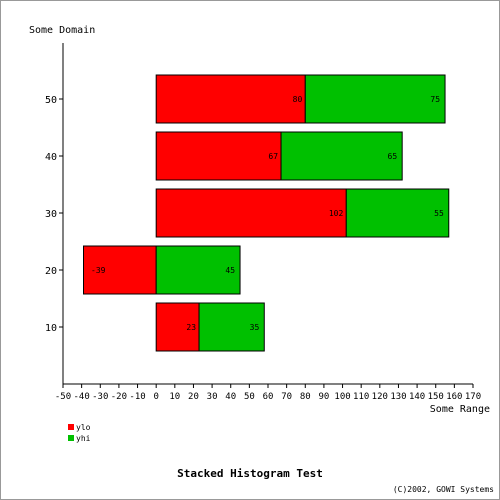 This screenshot has width=500, height=500. Describe the element at coordinates (268, 397) in the screenshot. I see `x-tick-label-60: 60` at that location.